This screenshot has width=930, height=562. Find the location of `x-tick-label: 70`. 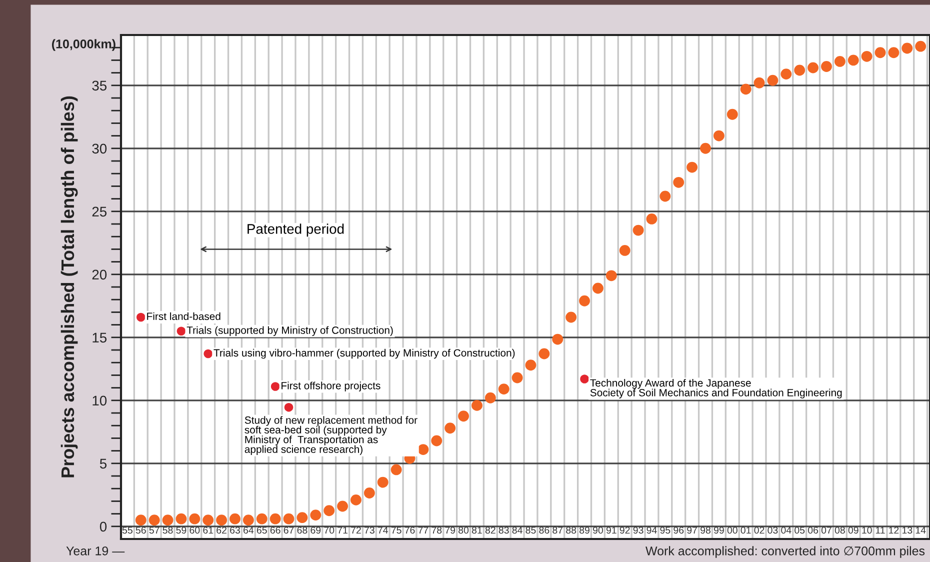

x-tick-label: 70 is located at coordinates (329, 530).